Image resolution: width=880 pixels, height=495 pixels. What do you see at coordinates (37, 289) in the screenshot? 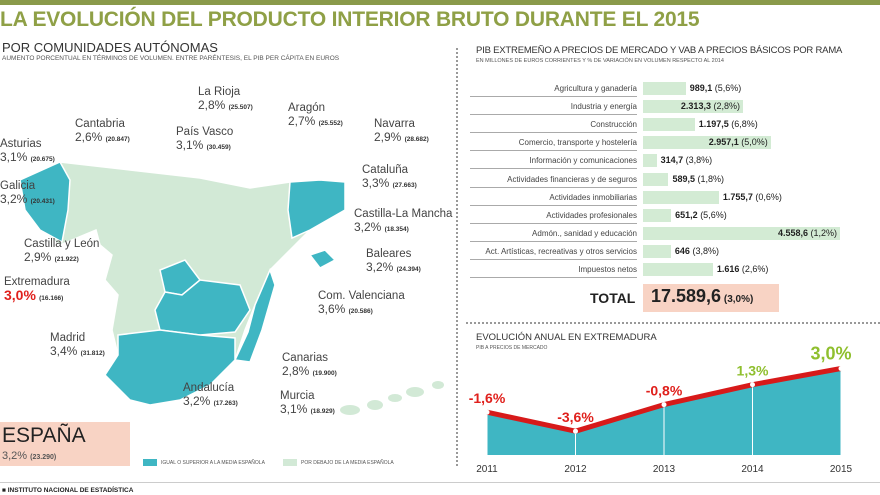
I see `label-extremadura: Extremadura 3,0% (16.166)` at bounding box center [37, 289].